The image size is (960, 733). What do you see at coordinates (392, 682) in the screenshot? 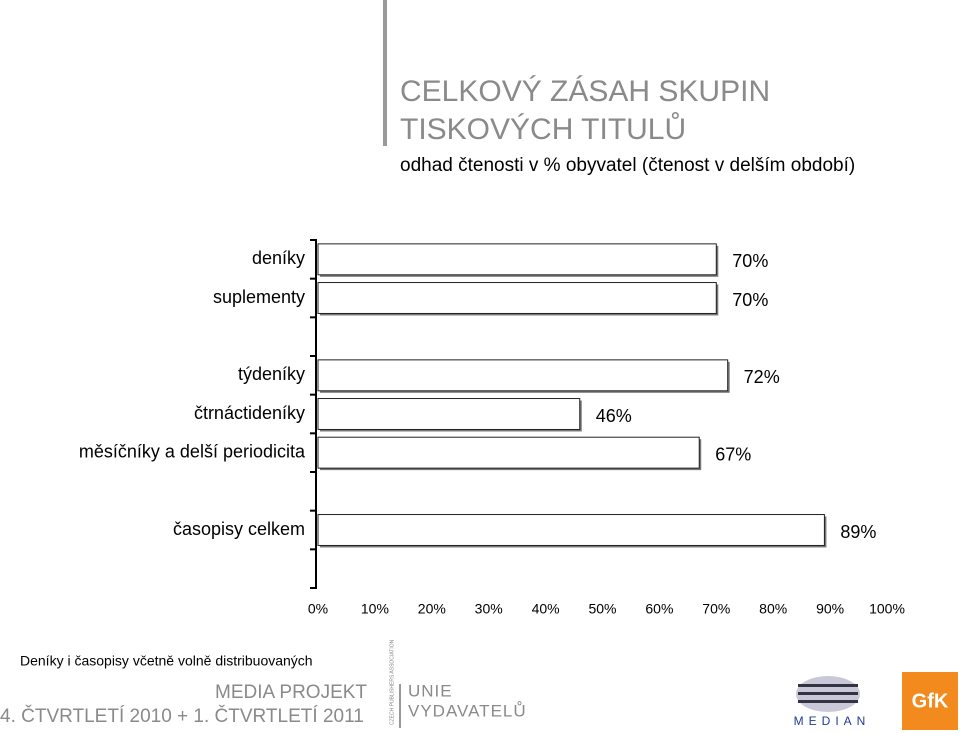
I see `association: CZECH PUBLISHERS ASSOCIATION` at bounding box center [392, 682].